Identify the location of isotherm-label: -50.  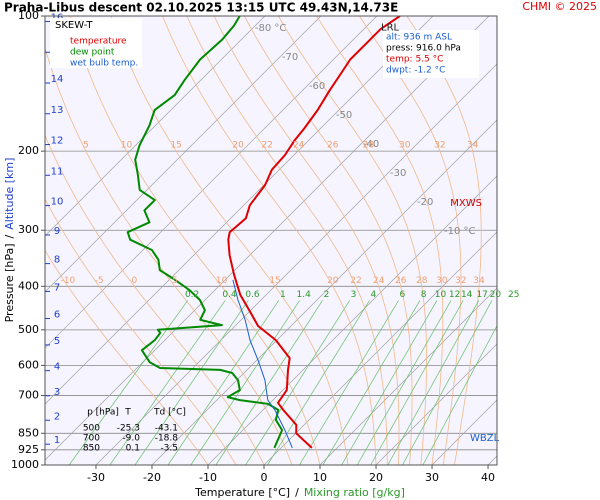
(344, 115).